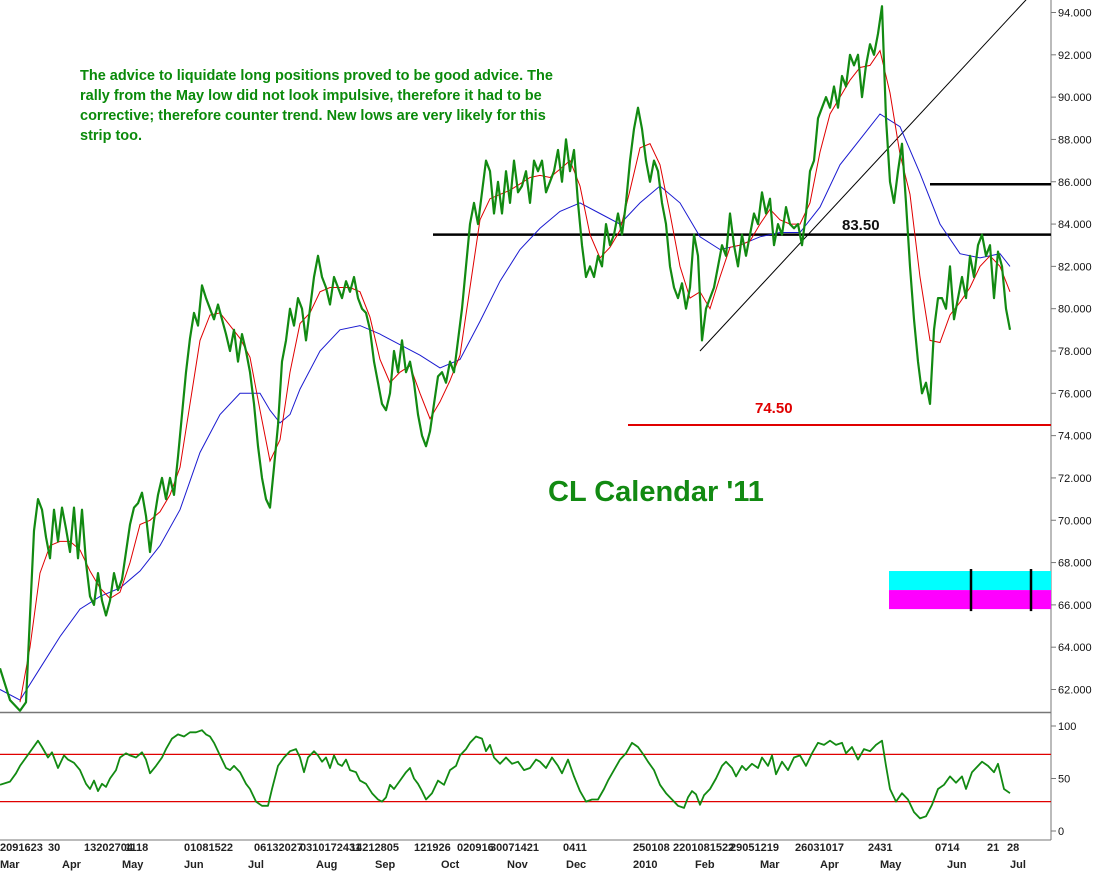  I want to click on time-day-label: 121926, so click(432, 848).